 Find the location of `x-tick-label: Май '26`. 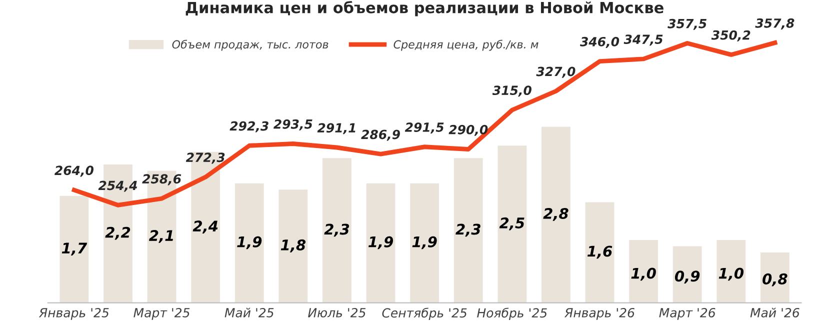

x-tick-label: Май '26 is located at coordinates (775, 313).